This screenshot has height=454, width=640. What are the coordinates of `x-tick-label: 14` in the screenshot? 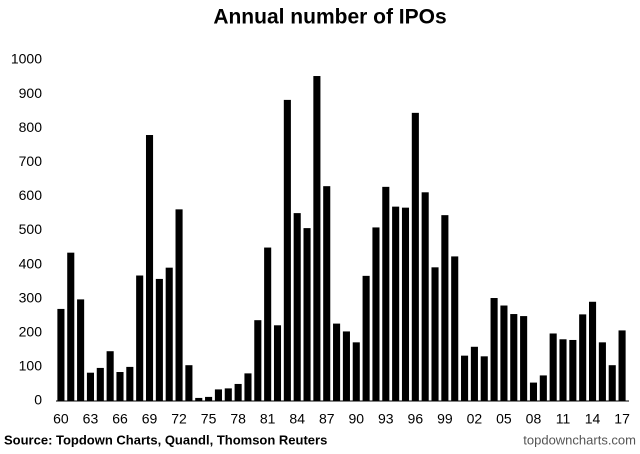 It's located at (593, 419).